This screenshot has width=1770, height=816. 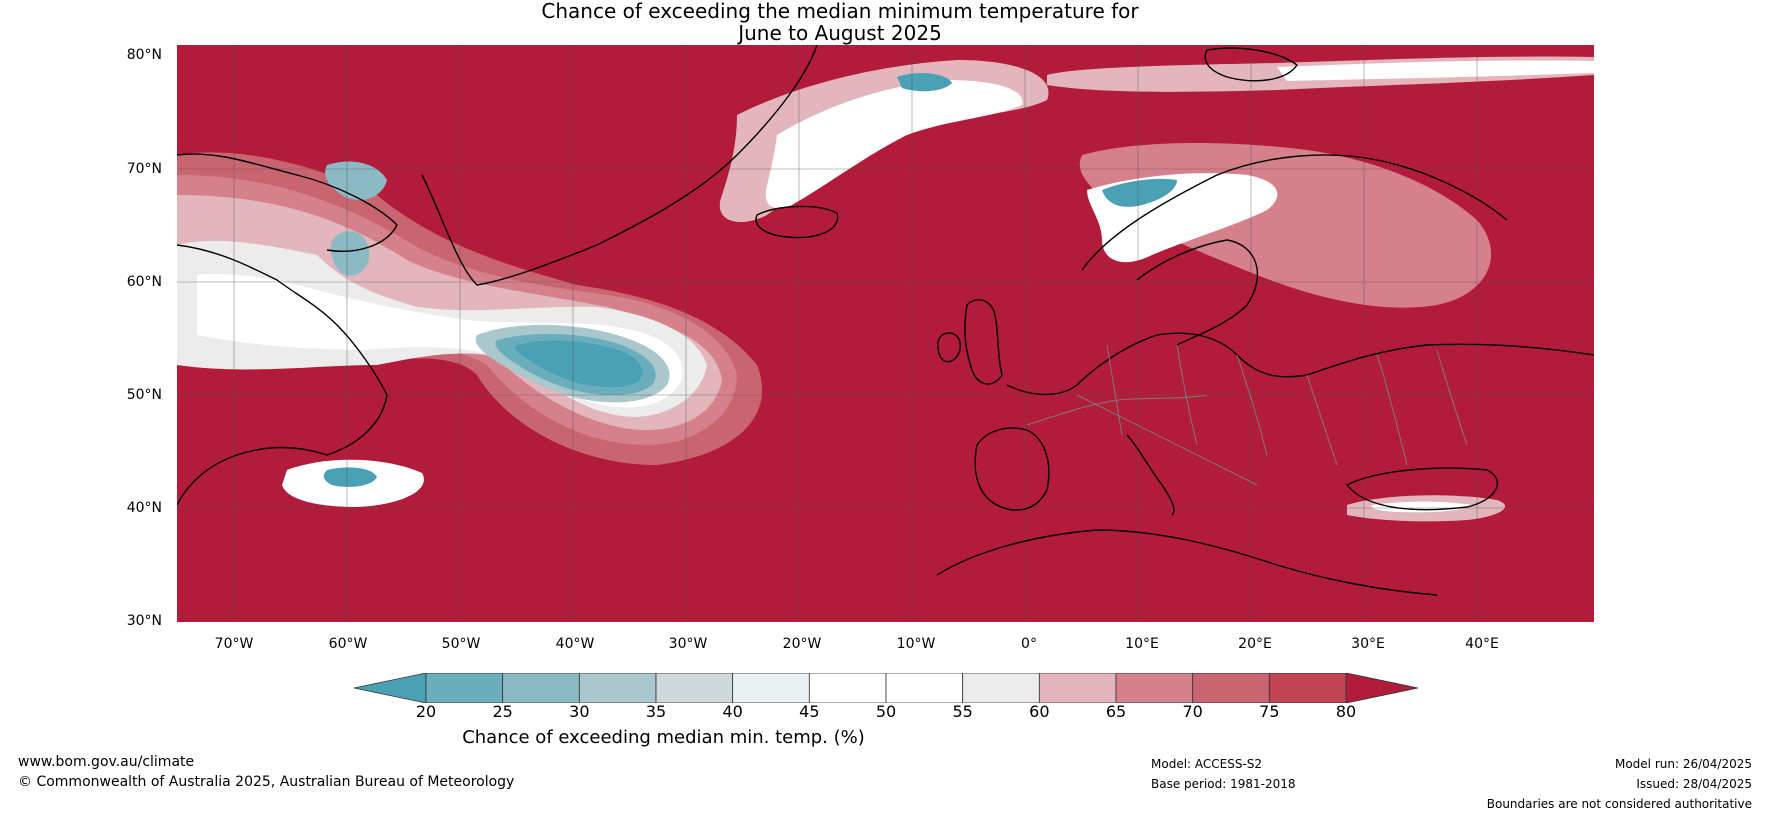 What do you see at coordinates (802, 644) in the screenshot?
I see `lon-label: 20°W` at bounding box center [802, 644].